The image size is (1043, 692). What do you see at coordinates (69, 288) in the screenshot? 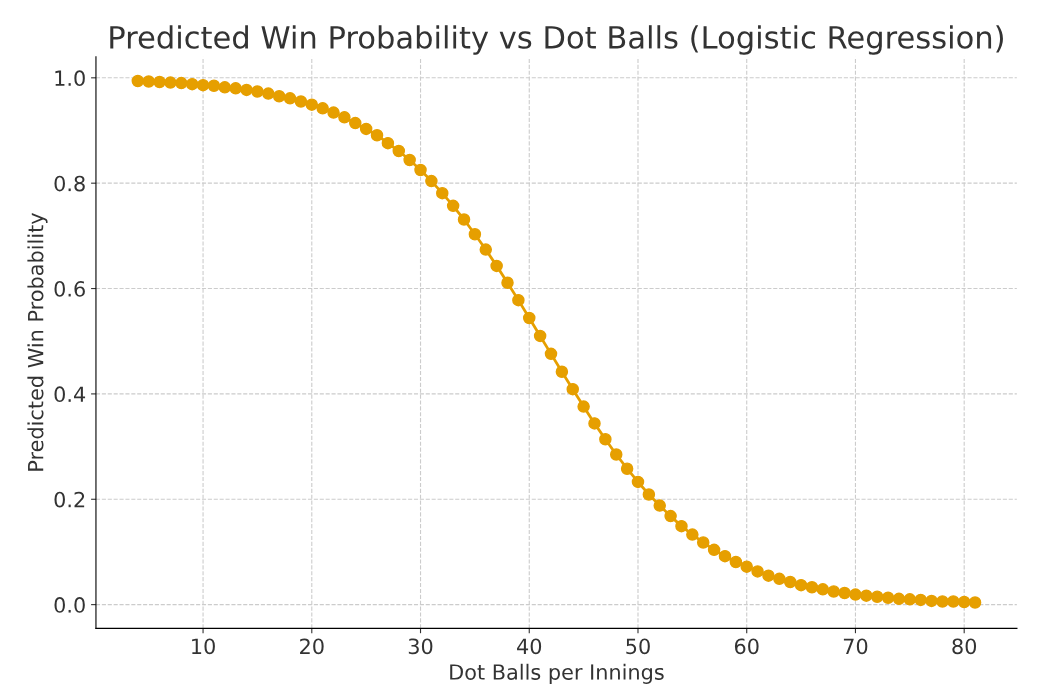
I see `y-tick-label: 0.6` at bounding box center [69, 288].